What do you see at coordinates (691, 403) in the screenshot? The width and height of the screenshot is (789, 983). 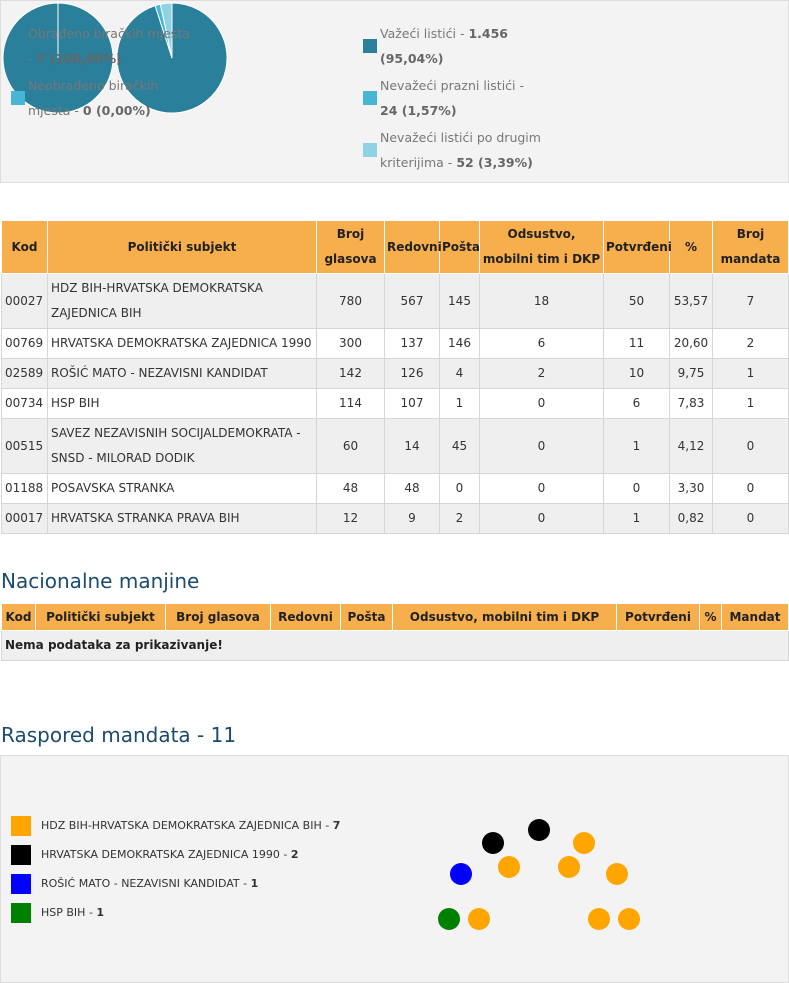 I see `table-cell: 7,83` at bounding box center [691, 403].